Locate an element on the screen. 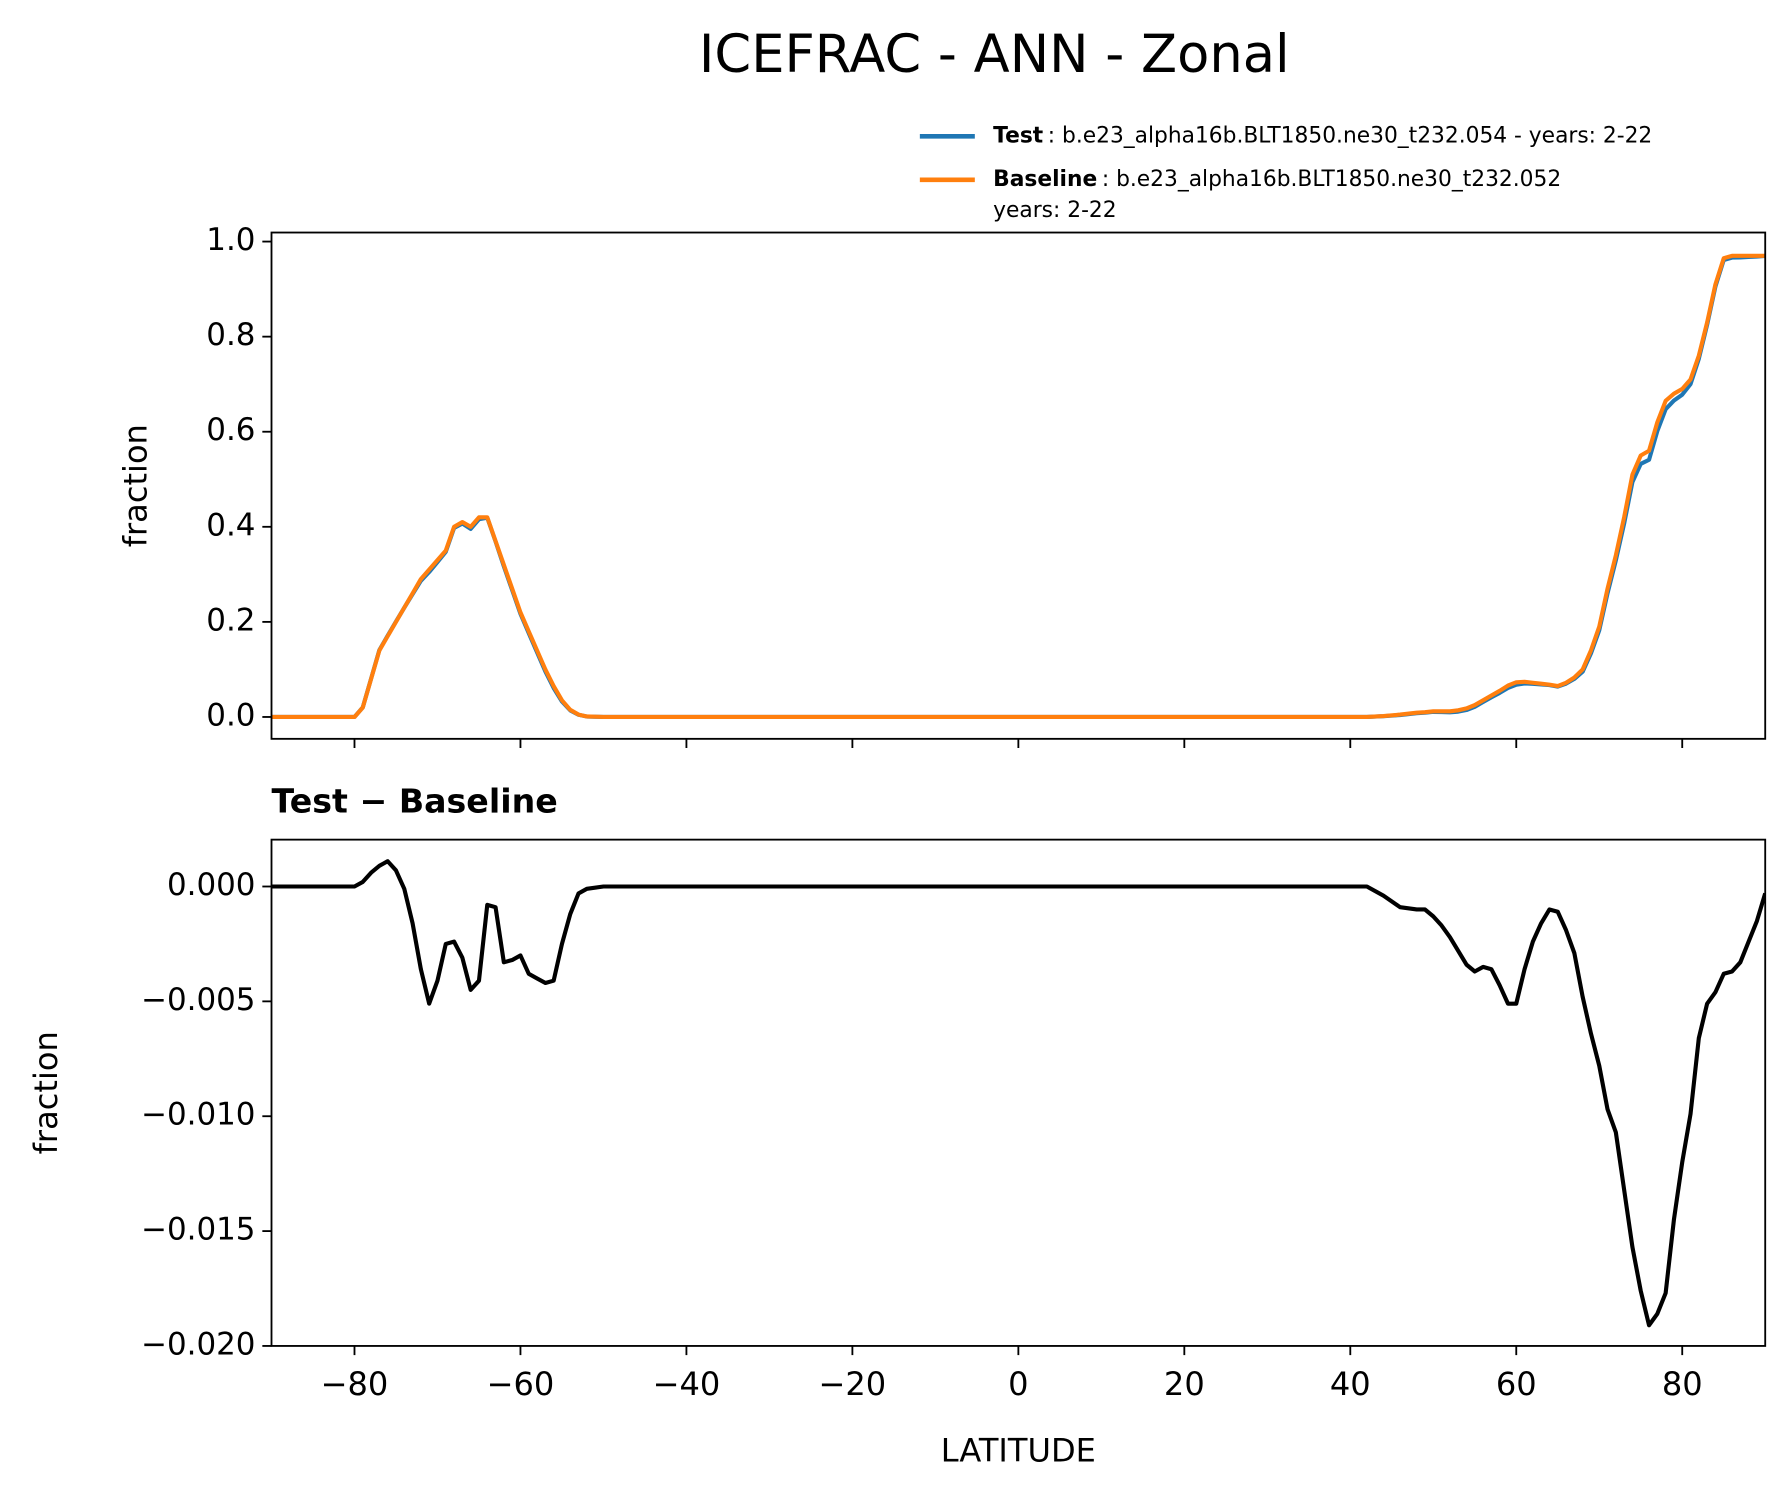  x-tick-label: −20 is located at coordinates (853, 1384).